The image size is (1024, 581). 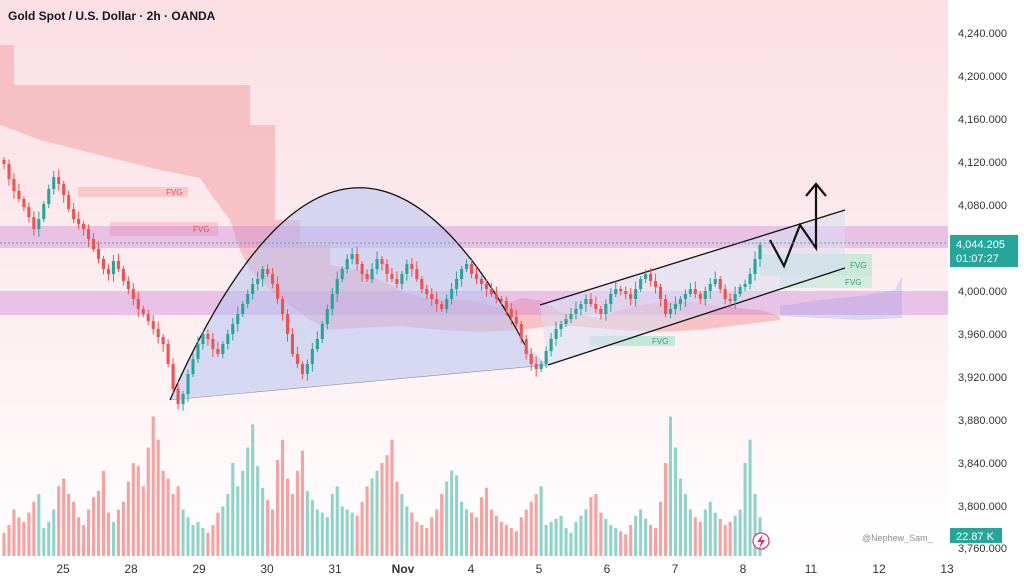 I want to click on time-label: 6, so click(x=607, y=569).